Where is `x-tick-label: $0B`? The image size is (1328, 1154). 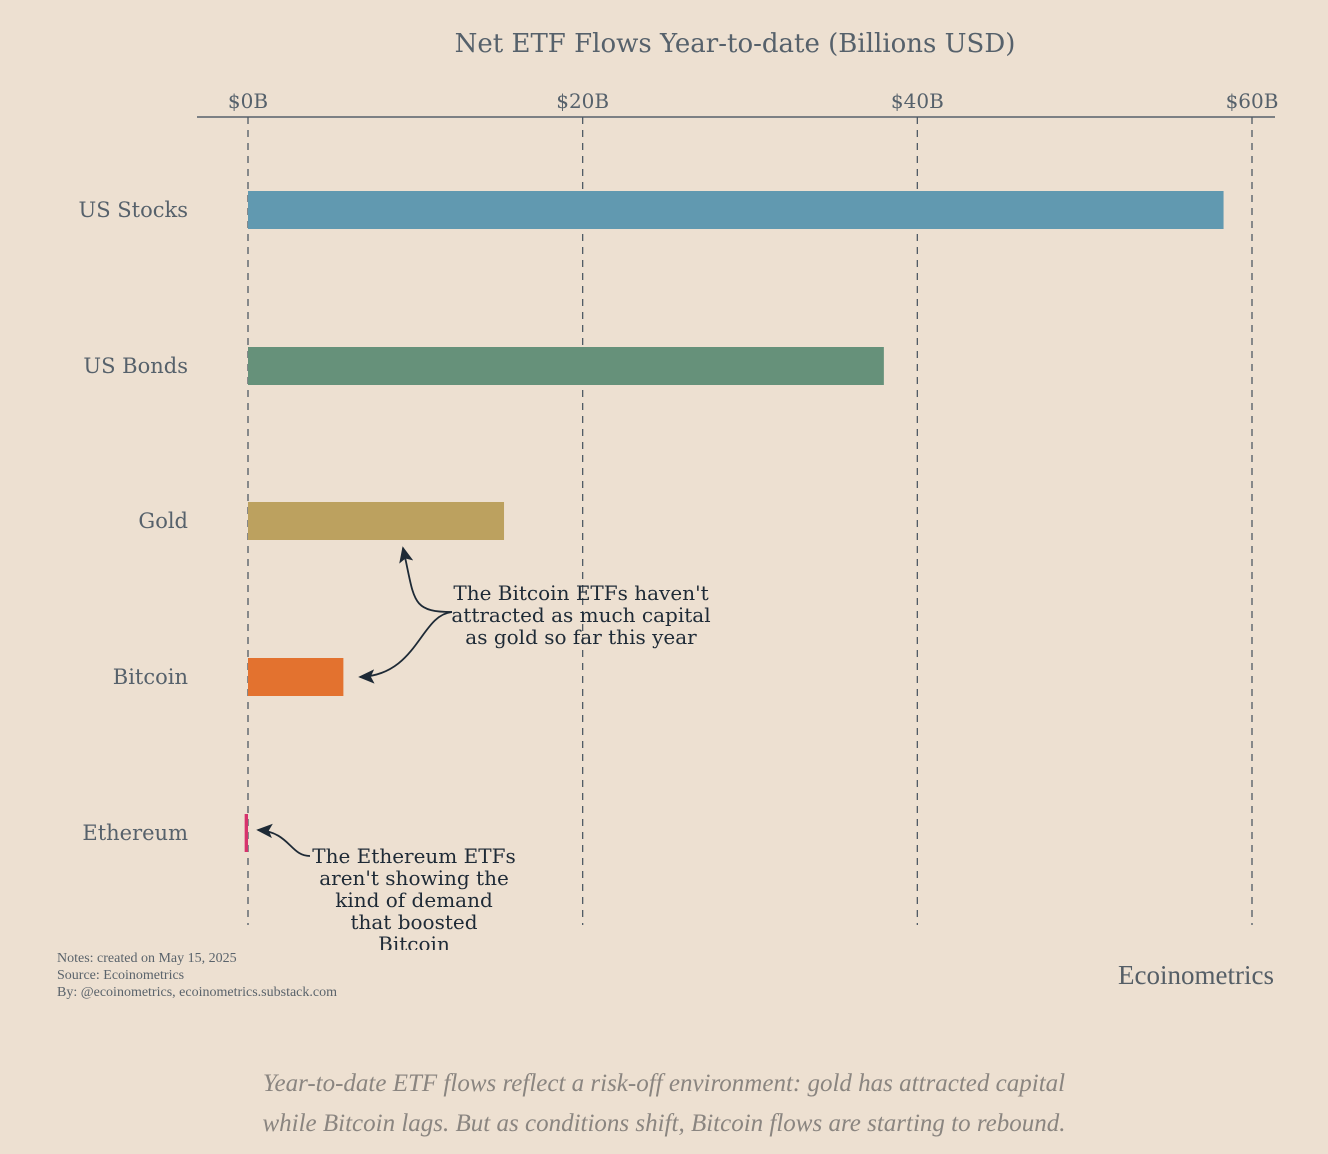 x-tick-label: $0B is located at coordinates (248, 101).